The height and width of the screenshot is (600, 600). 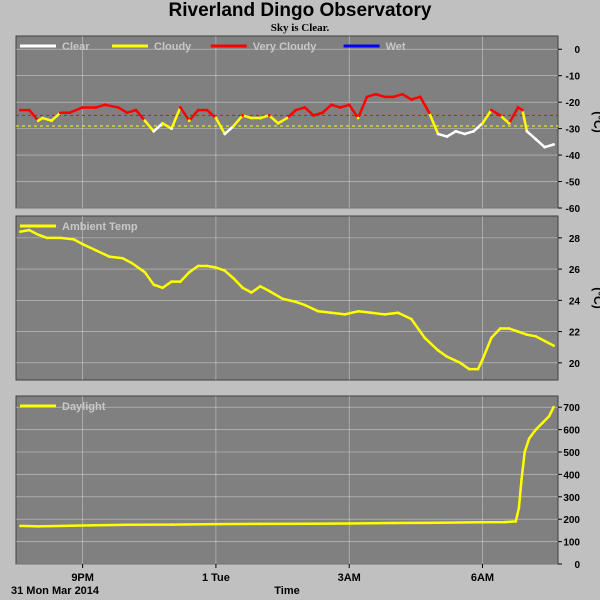 I want to click on sky-y-tick-label: -30, so click(x=573, y=130).